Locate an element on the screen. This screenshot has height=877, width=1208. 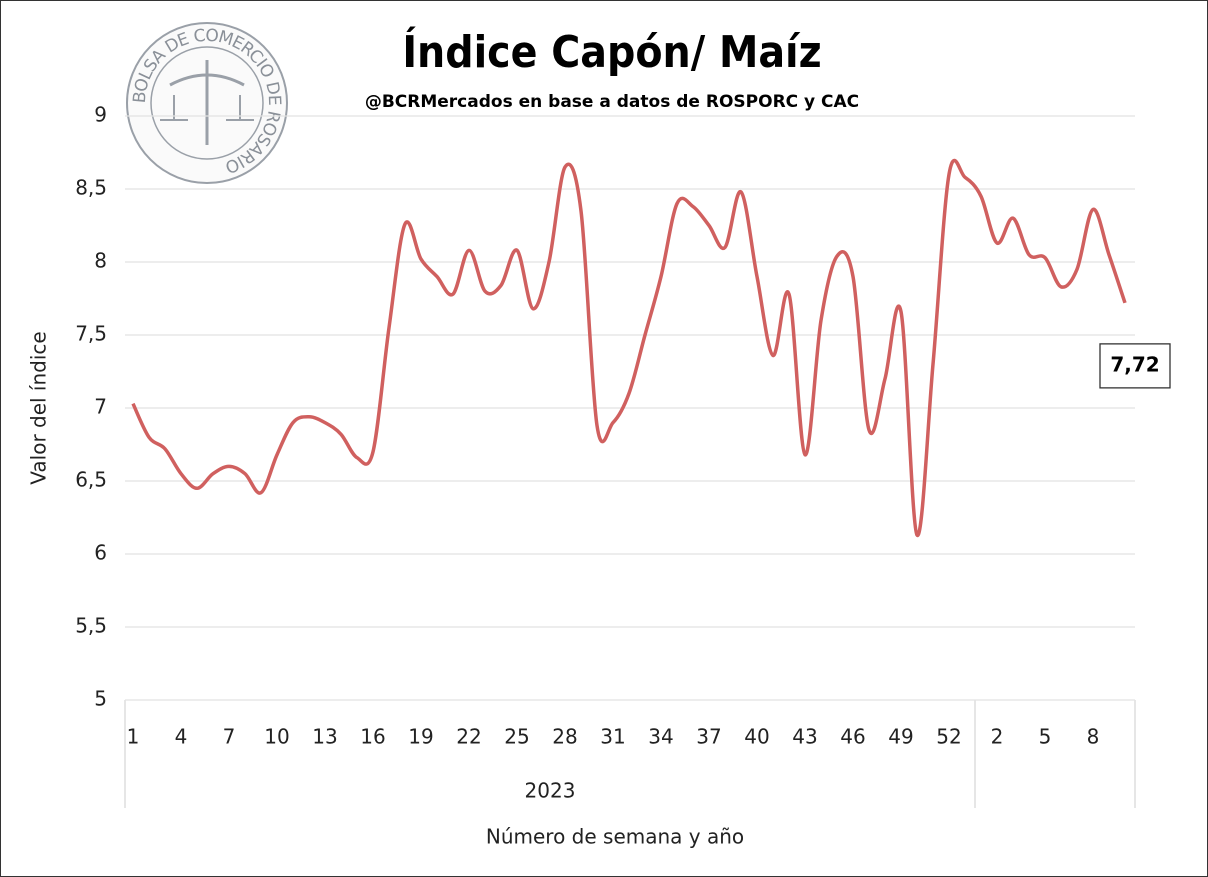
x-tick-label: 5 is located at coordinates (1045, 737).